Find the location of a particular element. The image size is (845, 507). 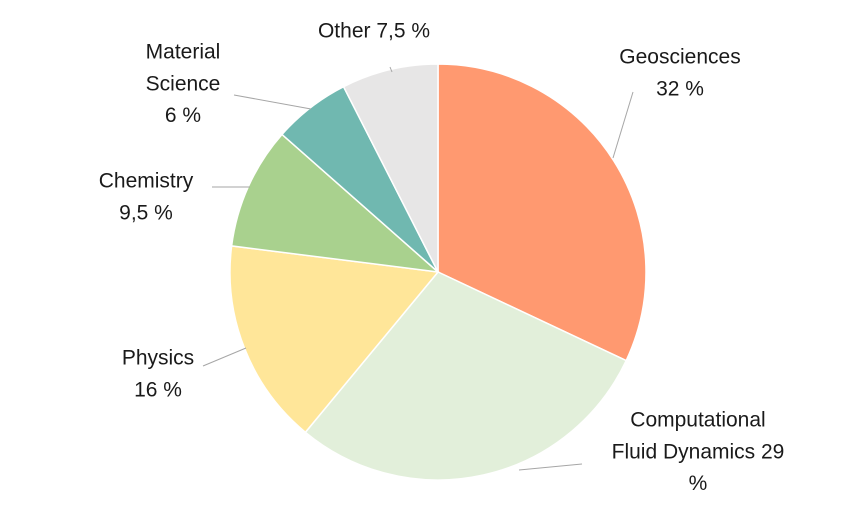

slice-label-computational-fluid-dynamics: Computational Fluid Dynamics 29% is located at coordinates (698, 451).